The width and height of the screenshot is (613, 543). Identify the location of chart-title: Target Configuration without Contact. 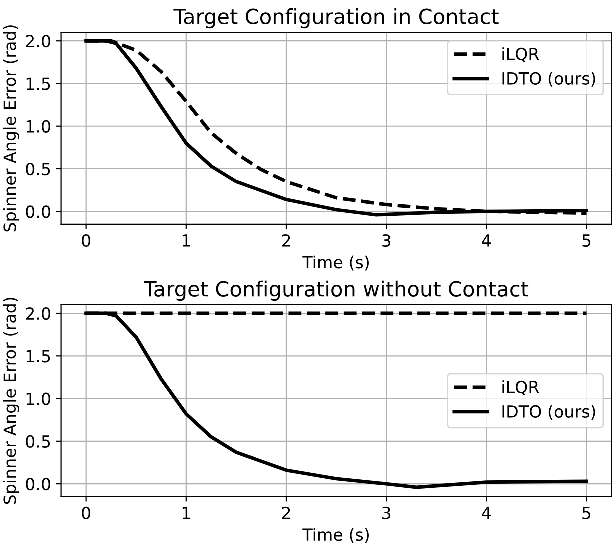
(336, 290).